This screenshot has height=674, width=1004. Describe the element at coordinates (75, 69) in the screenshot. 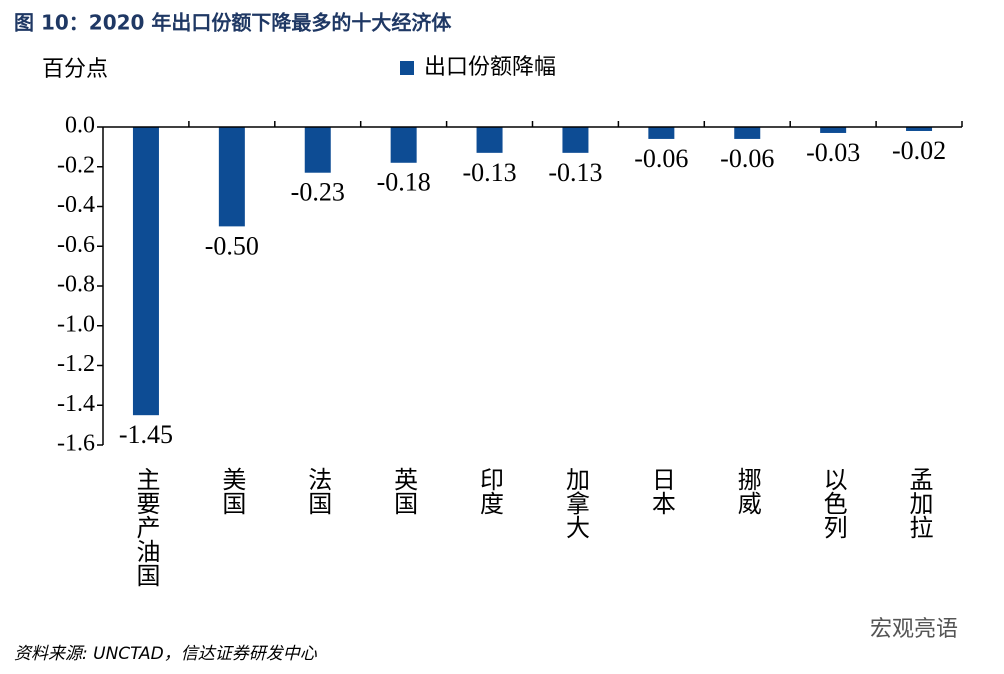

I see `y-axis-label: 百分点` at that location.